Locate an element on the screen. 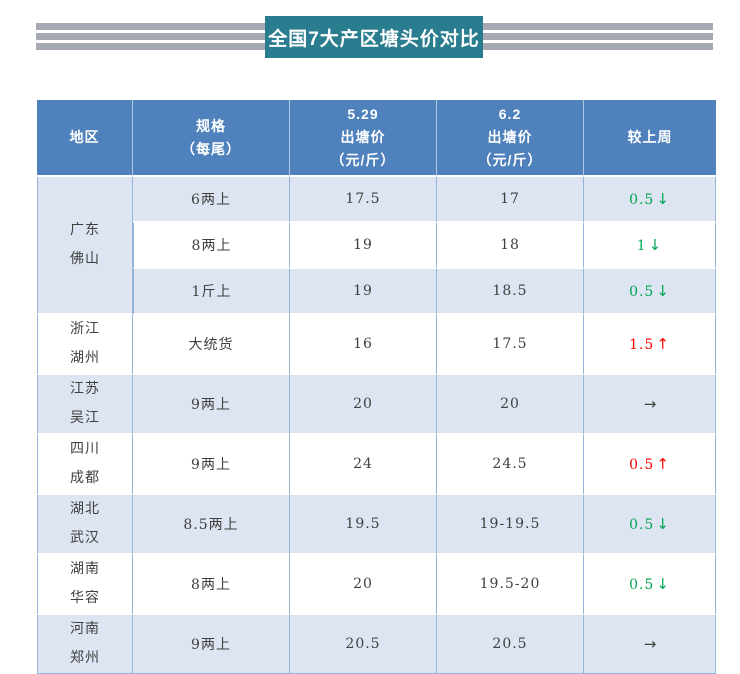 This screenshot has width=740, height=674. spec-cell: 1斤上 is located at coordinates (211, 292).